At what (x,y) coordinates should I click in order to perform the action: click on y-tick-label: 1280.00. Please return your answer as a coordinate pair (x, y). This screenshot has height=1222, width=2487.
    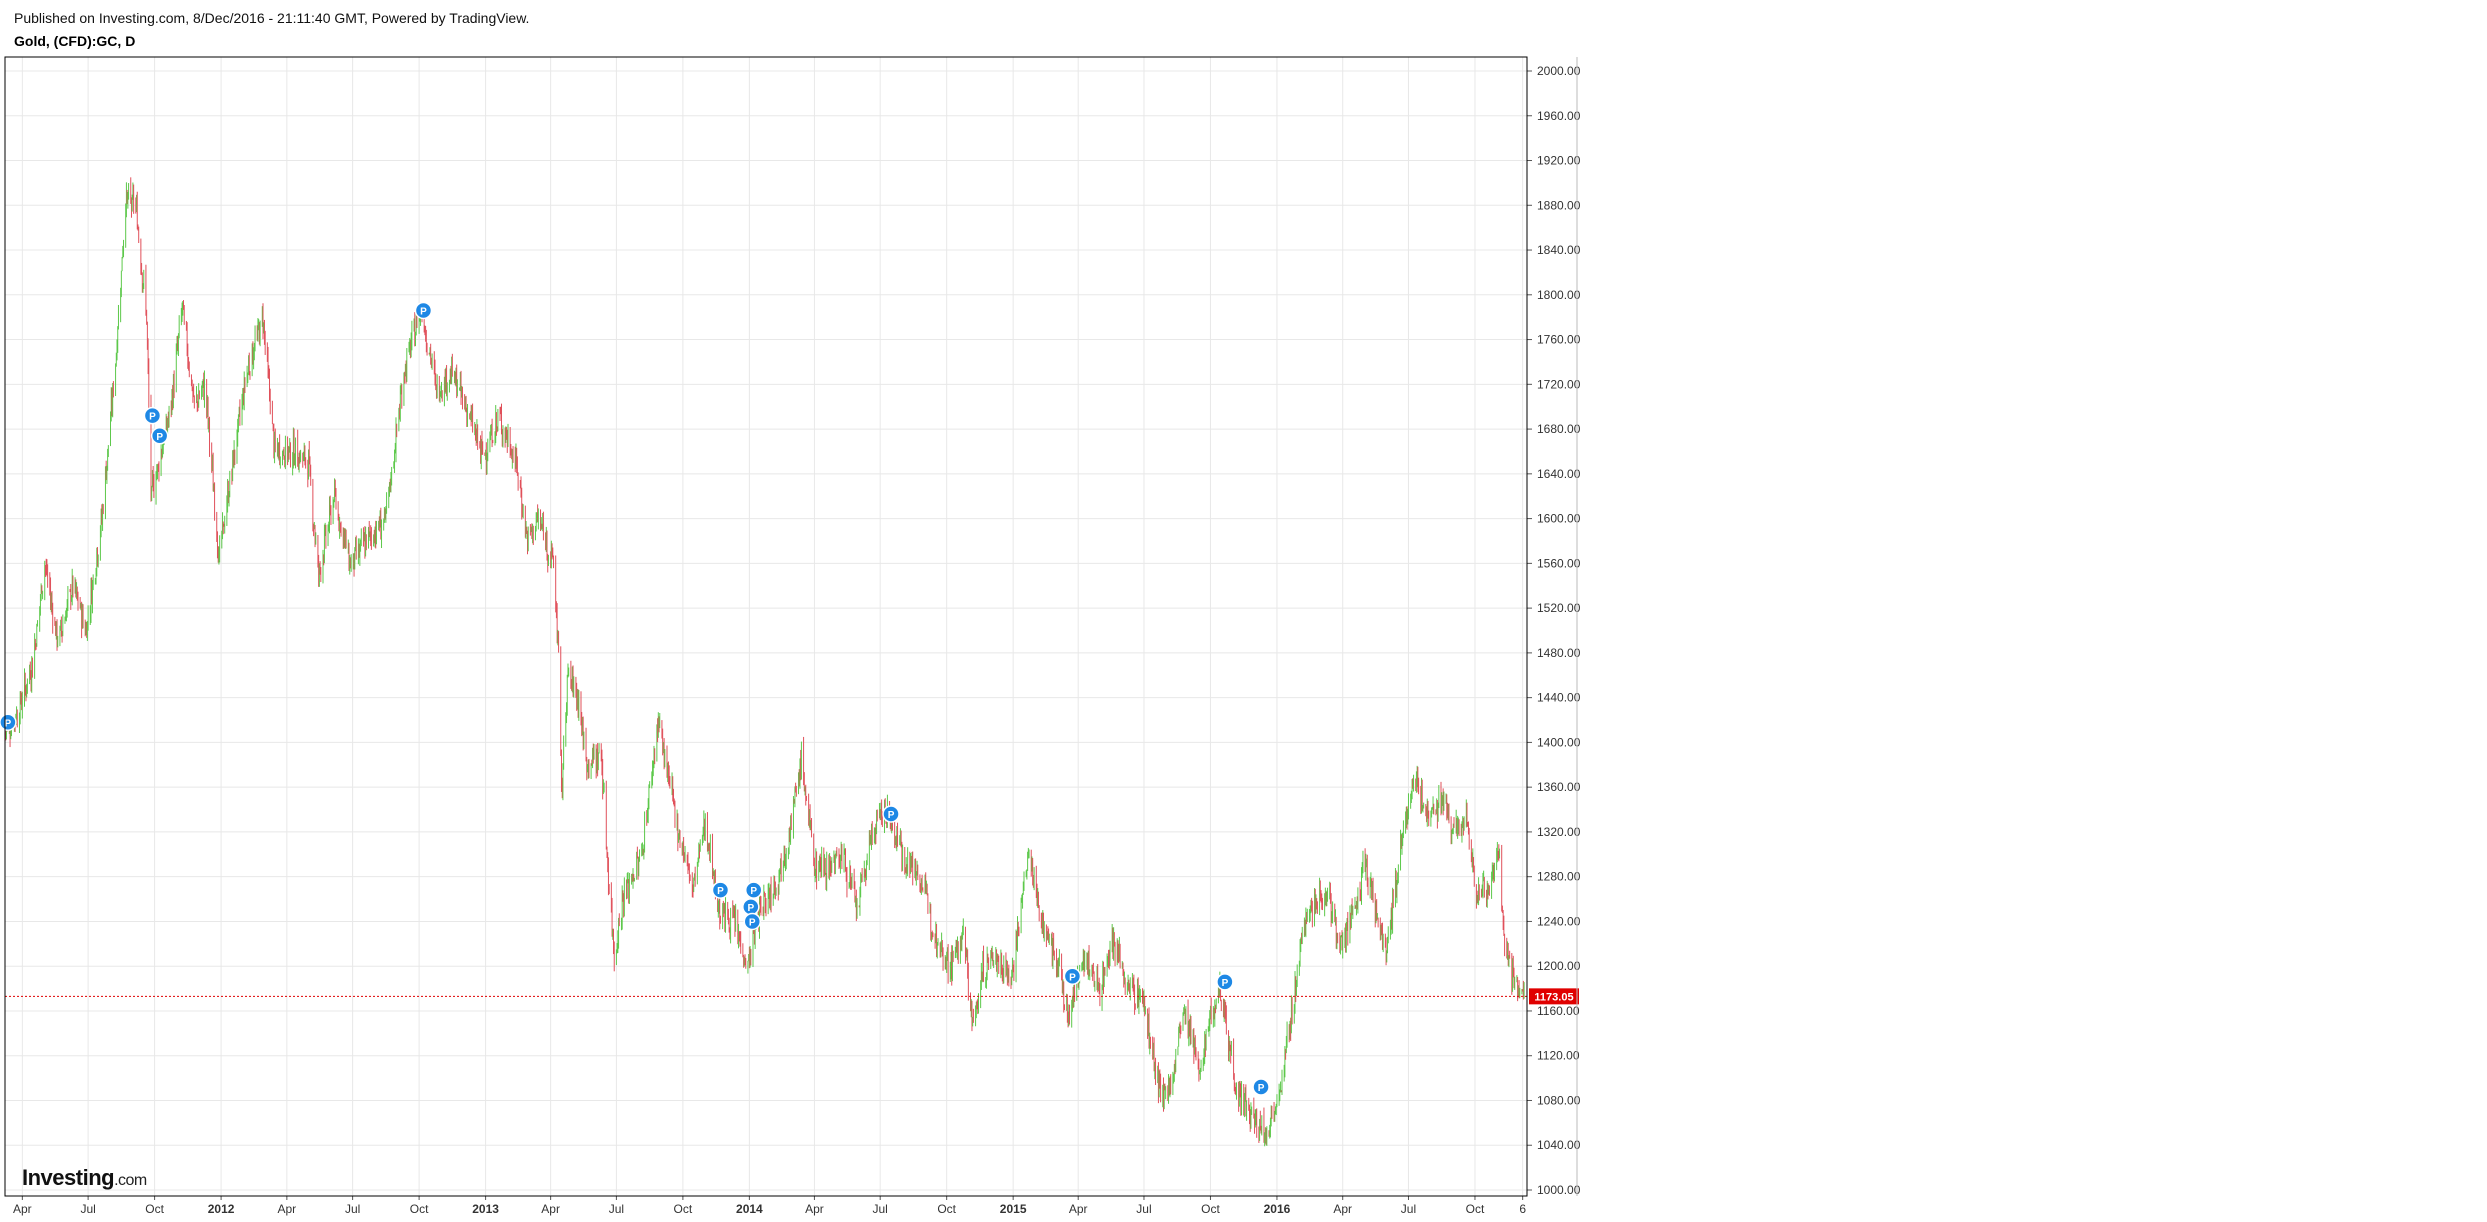
    Looking at the image, I should click on (1559, 877).